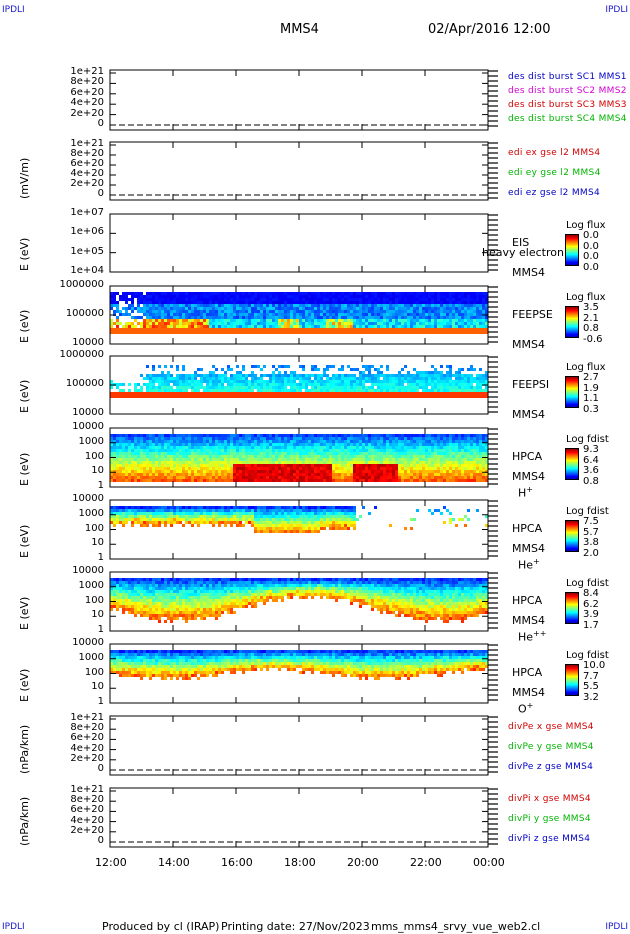 The width and height of the screenshot is (630, 934). What do you see at coordinates (554, 153) in the screenshot?
I see `legend-entry: edi ex gse l2 MMS4` at bounding box center [554, 153].